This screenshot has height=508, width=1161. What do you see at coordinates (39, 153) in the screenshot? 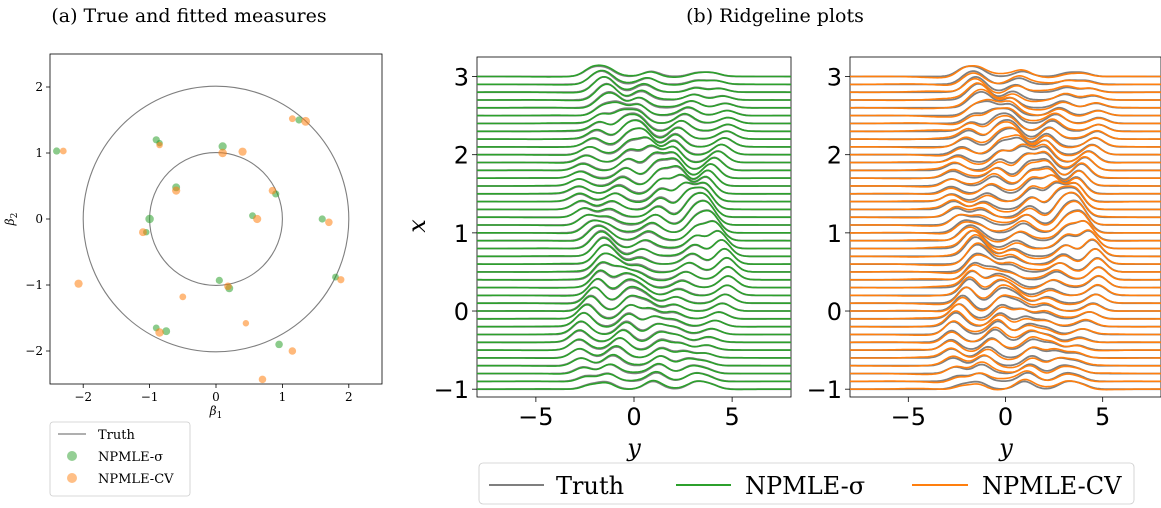
I see `panel-a-ytick-label: 1` at bounding box center [39, 153].